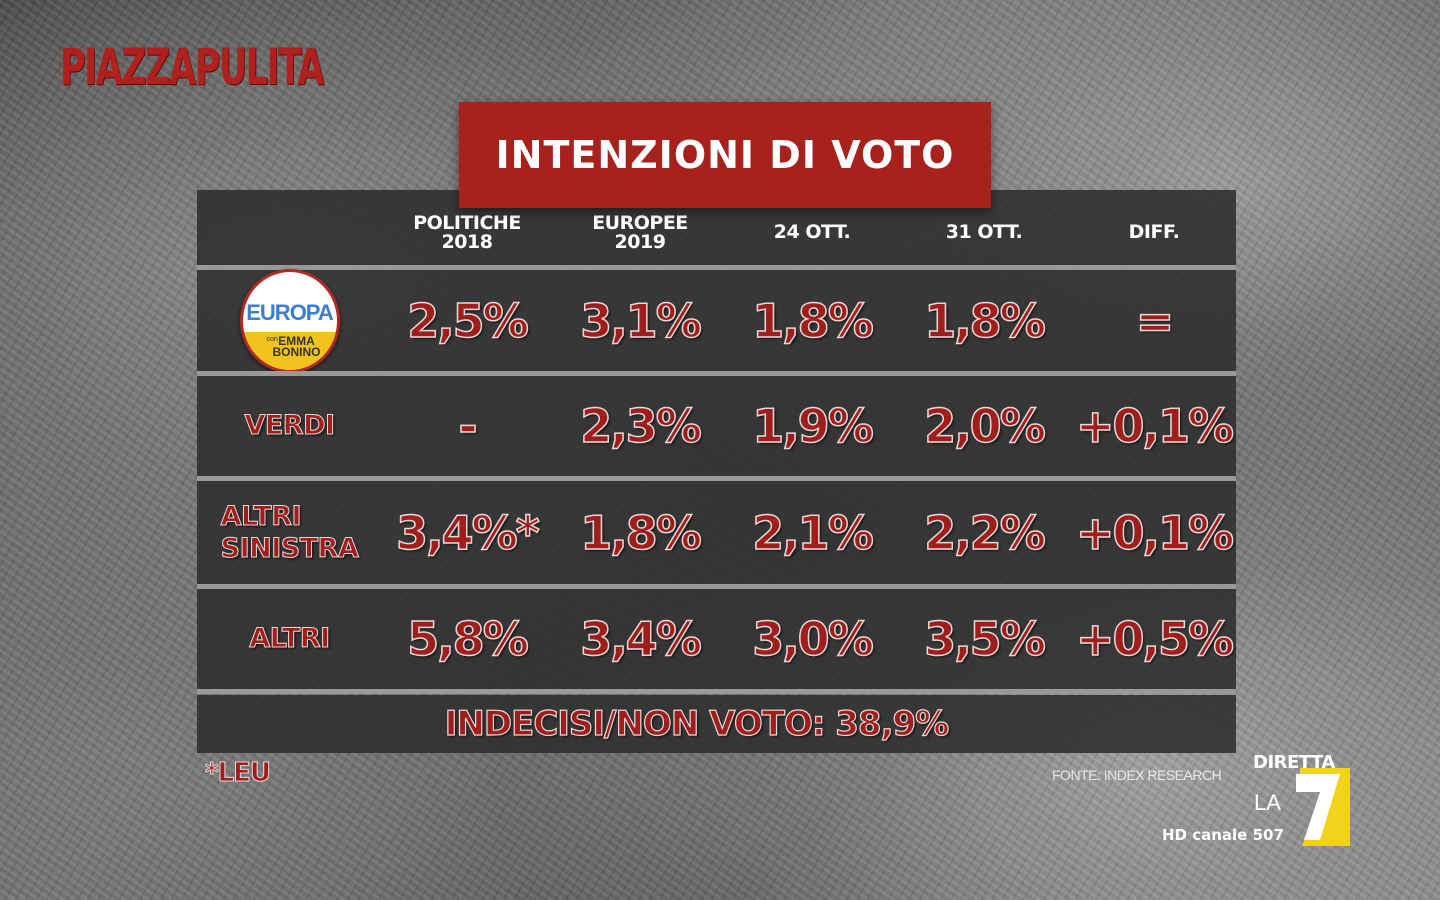 The height and width of the screenshot is (900, 1440). What do you see at coordinates (812, 232) in the screenshot?
I see `column-header-24-ott: 24 OTT.` at bounding box center [812, 232].